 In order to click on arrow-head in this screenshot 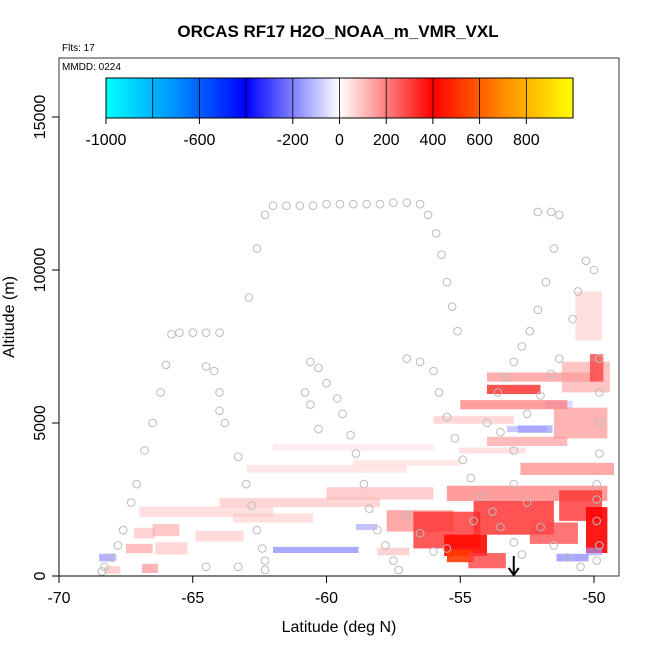, I will do `click(513, 572)`.